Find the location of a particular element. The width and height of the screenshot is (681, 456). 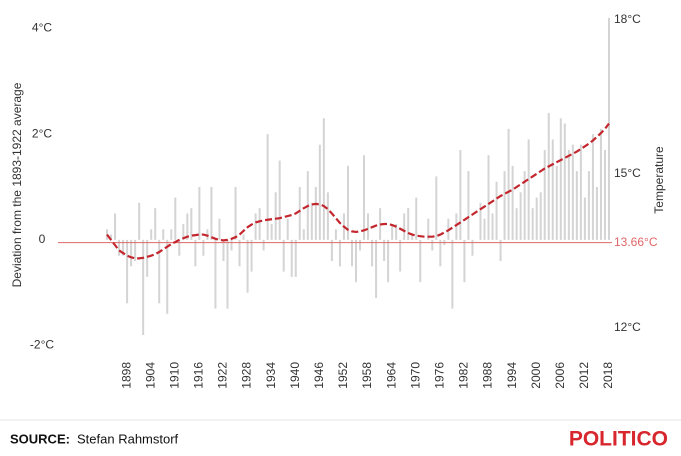

x-tick-label: 1994 is located at coordinates (512, 375).